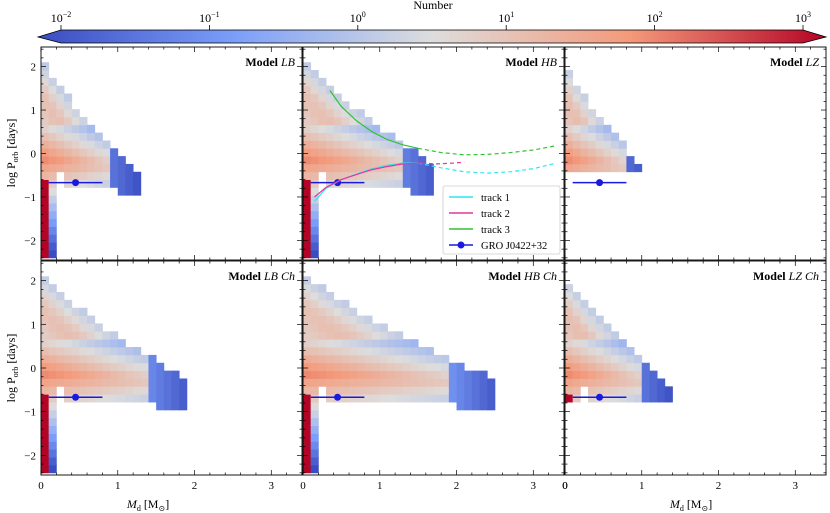 This screenshot has height=513, width=830. I want to click on heatmap-cells, so click(619, 343).